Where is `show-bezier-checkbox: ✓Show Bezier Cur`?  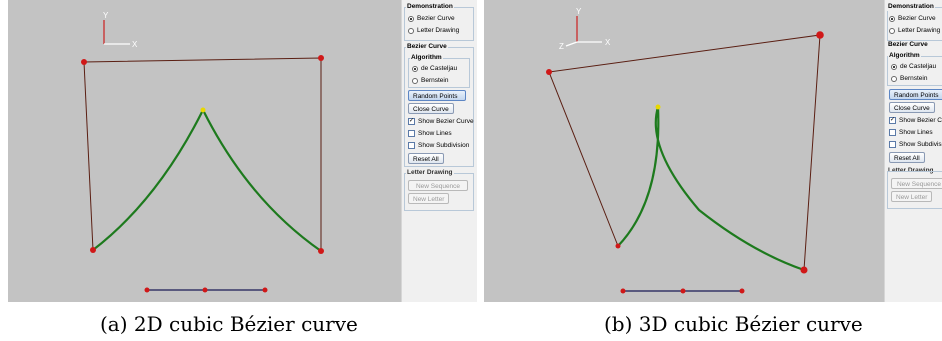
show-bezier-checkbox: ✓Show Bezier Cur is located at coordinates (915, 120).